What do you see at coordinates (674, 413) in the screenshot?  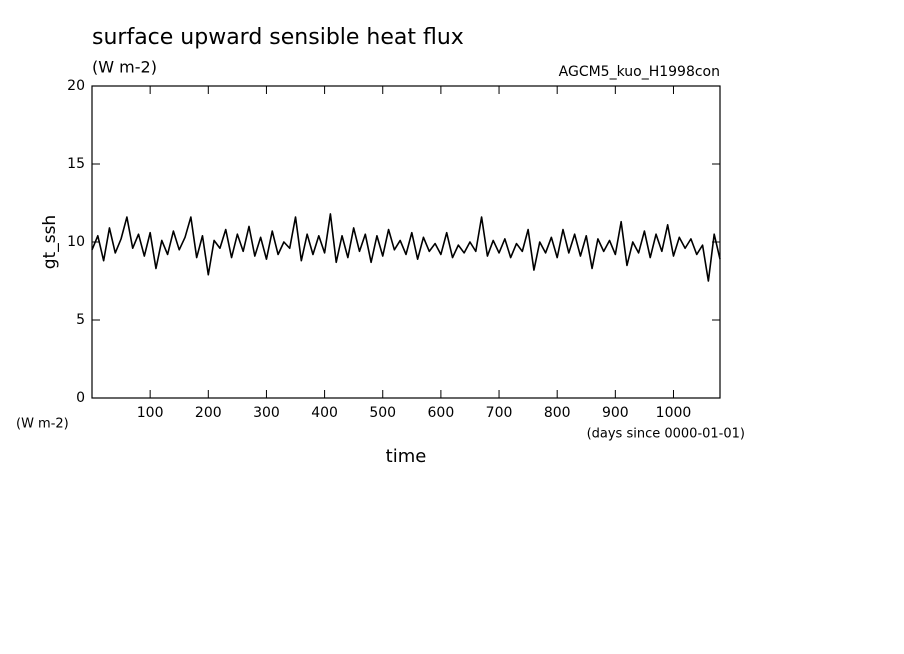 I see `x-tick-label: 1000` at bounding box center [674, 413].